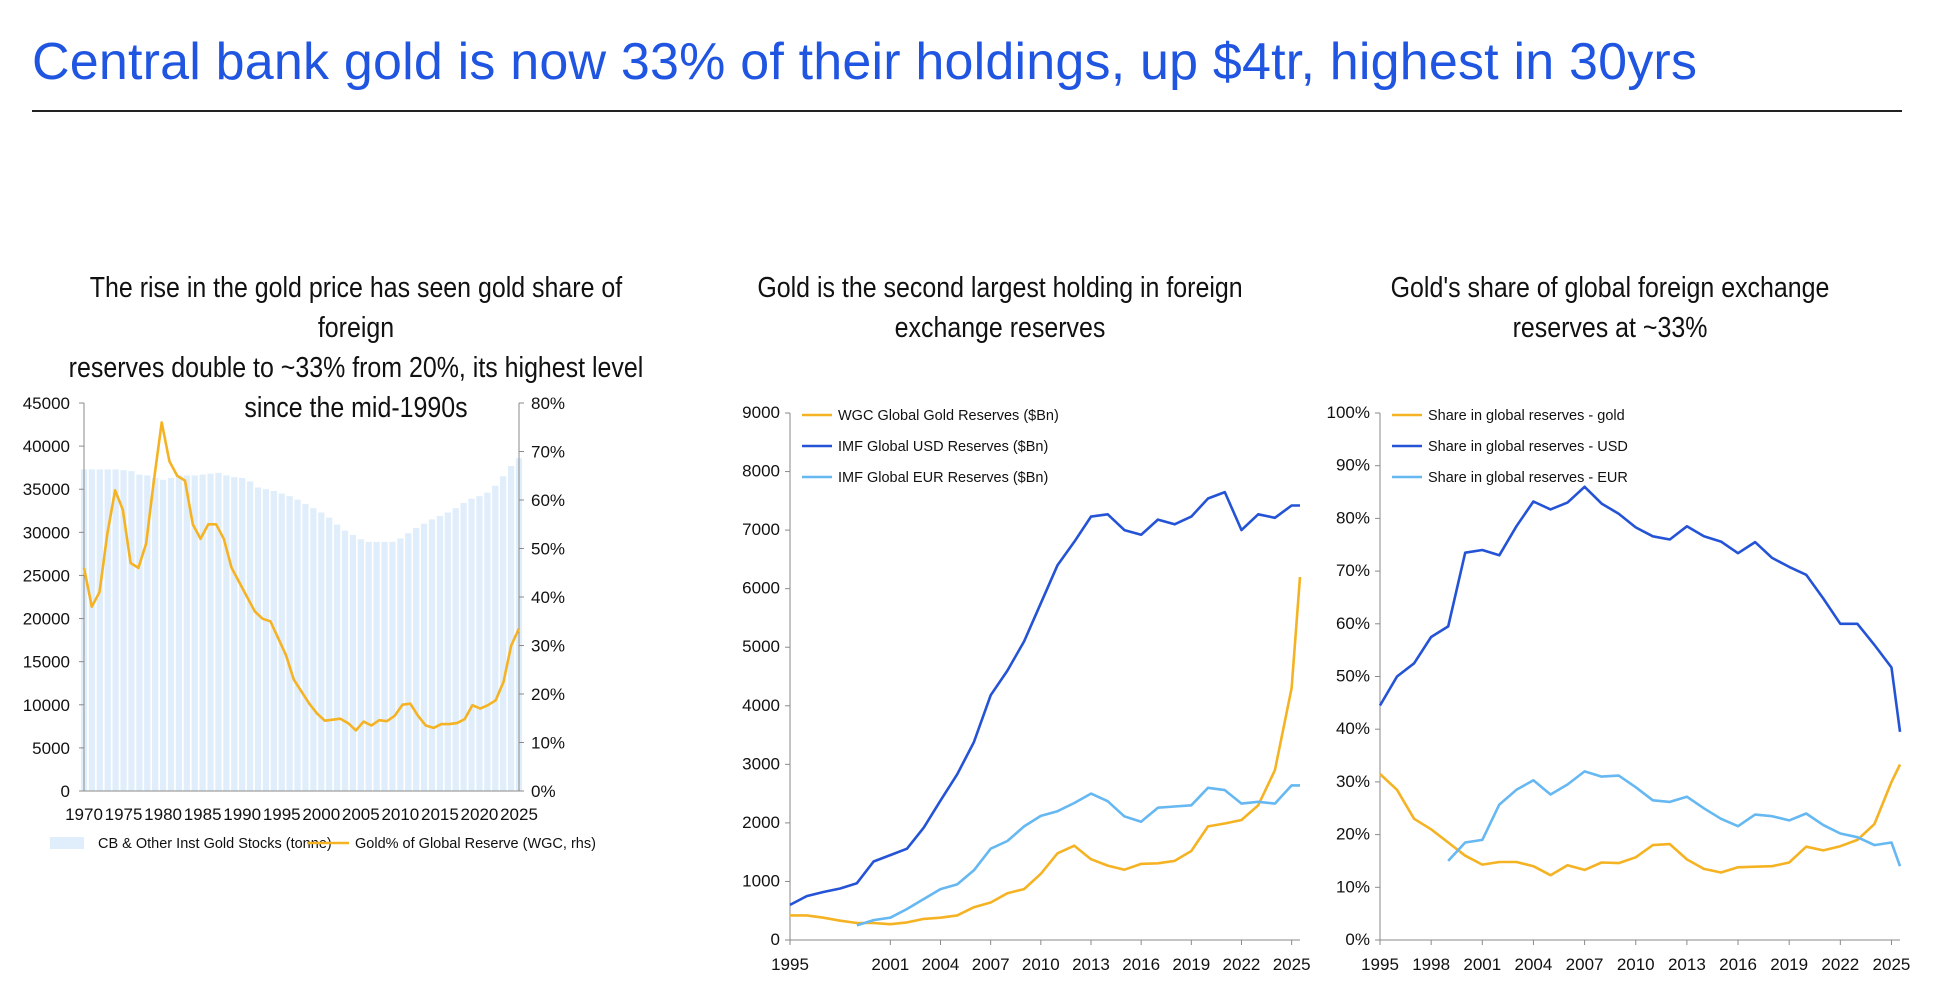  Describe the element at coordinates (46, 403) in the screenshot. I see `left-tick-label: 45000` at that location.